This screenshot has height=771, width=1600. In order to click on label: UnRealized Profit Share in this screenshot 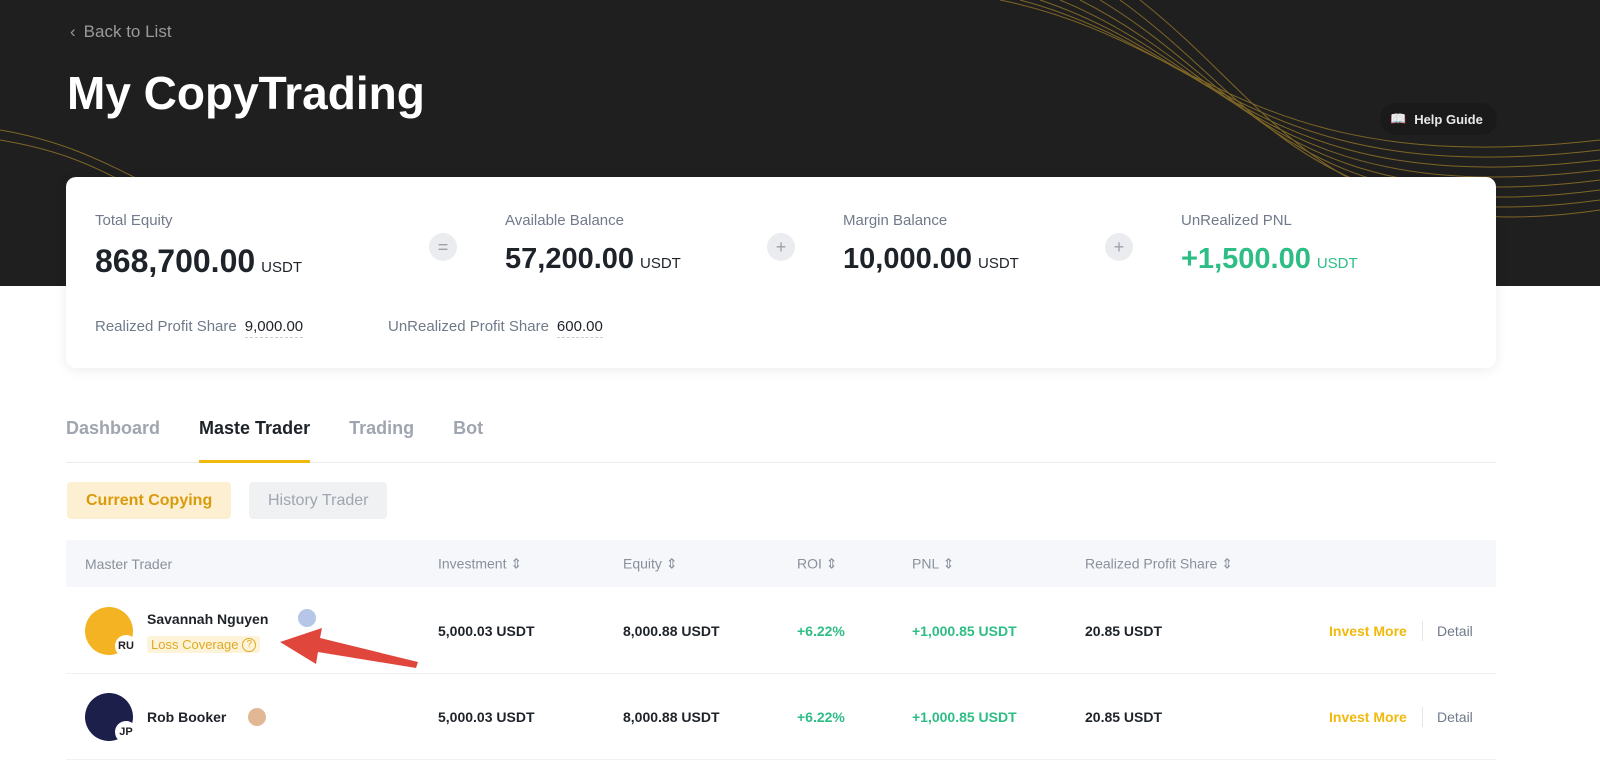, I will do `click(468, 326)`.